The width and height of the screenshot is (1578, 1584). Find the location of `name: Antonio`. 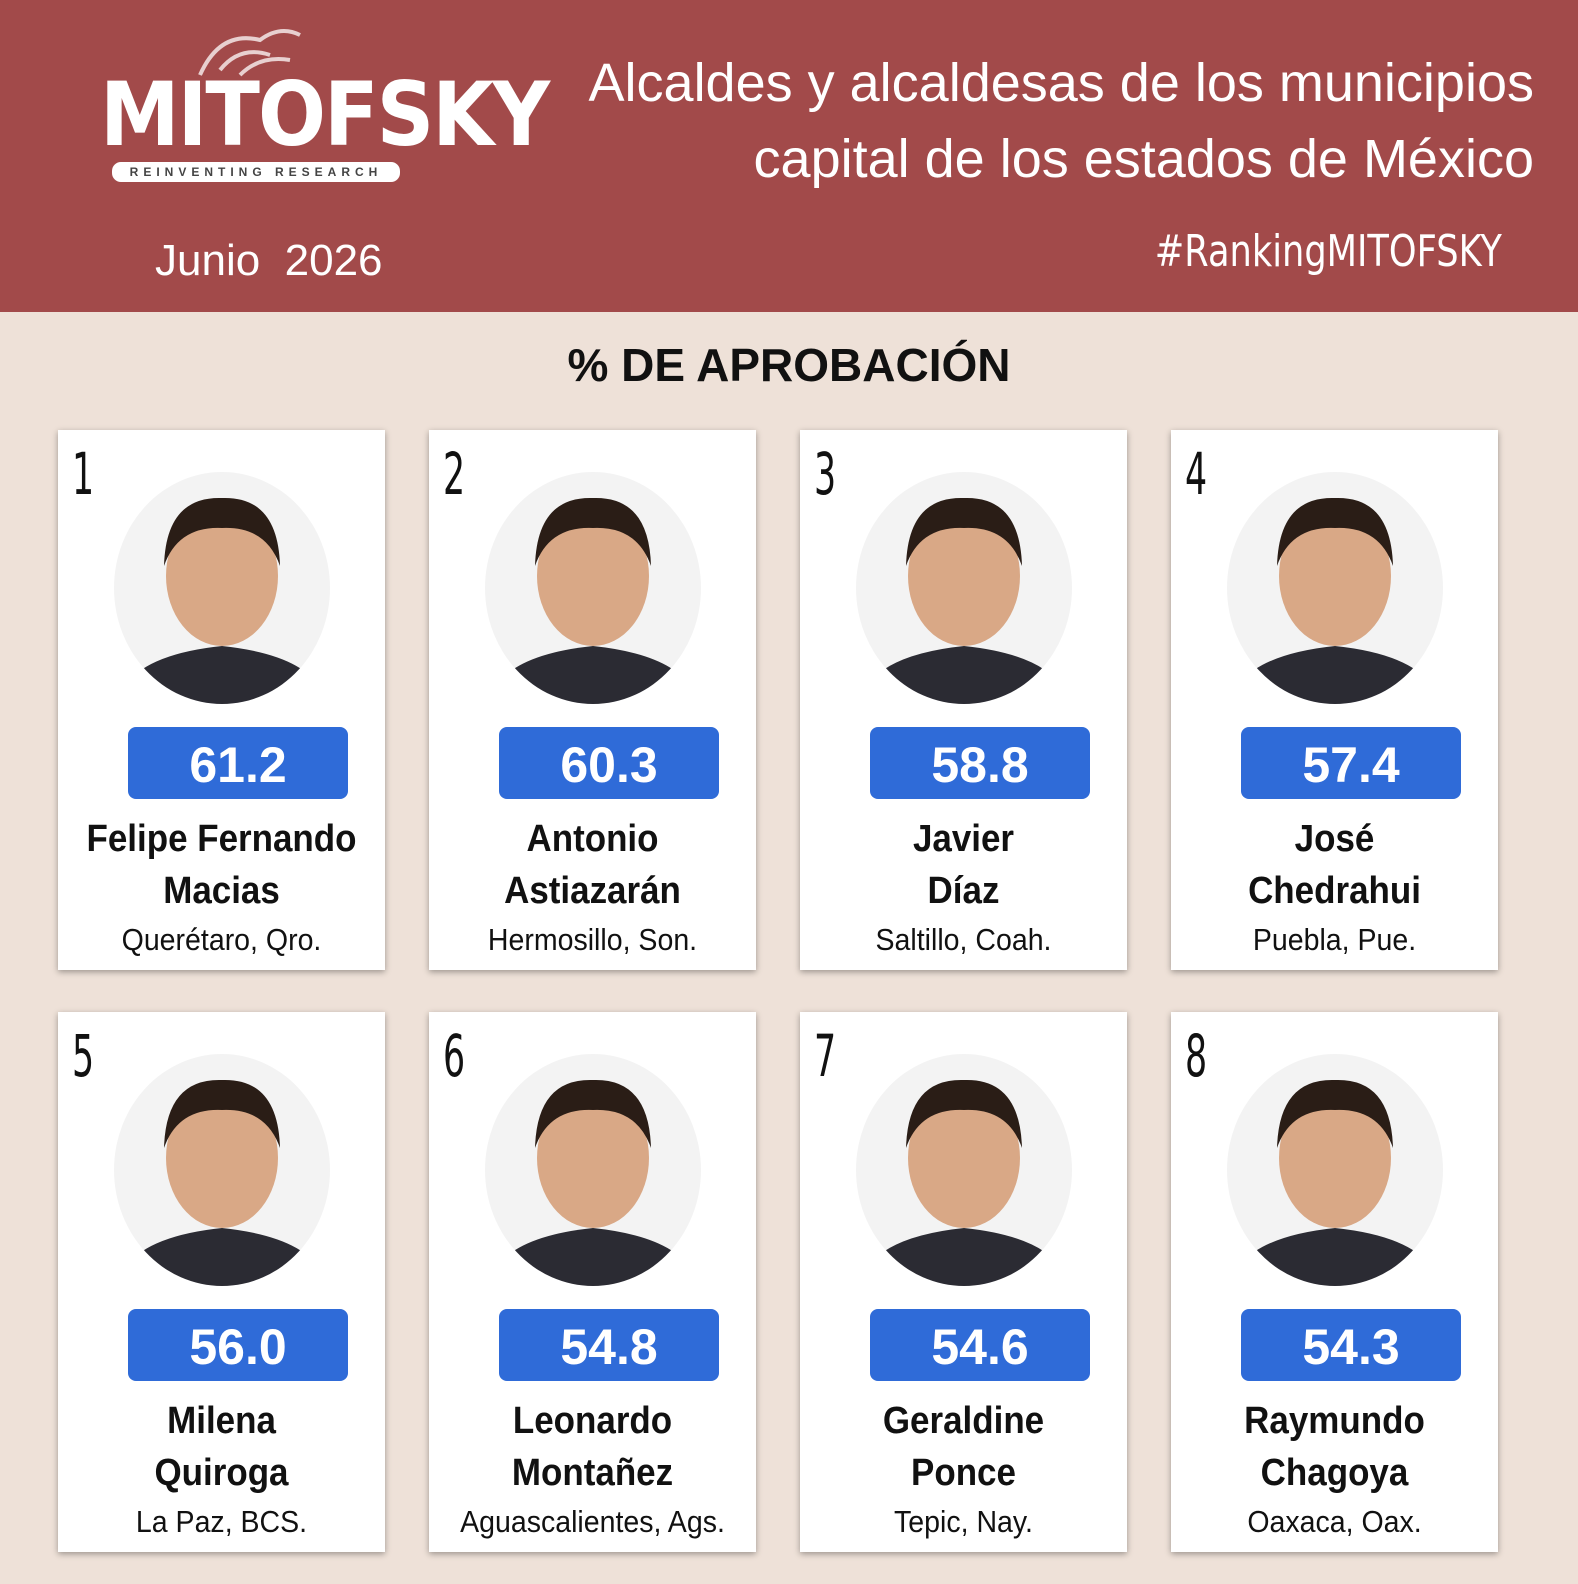

name: Antonio is located at coordinates (592, 839).